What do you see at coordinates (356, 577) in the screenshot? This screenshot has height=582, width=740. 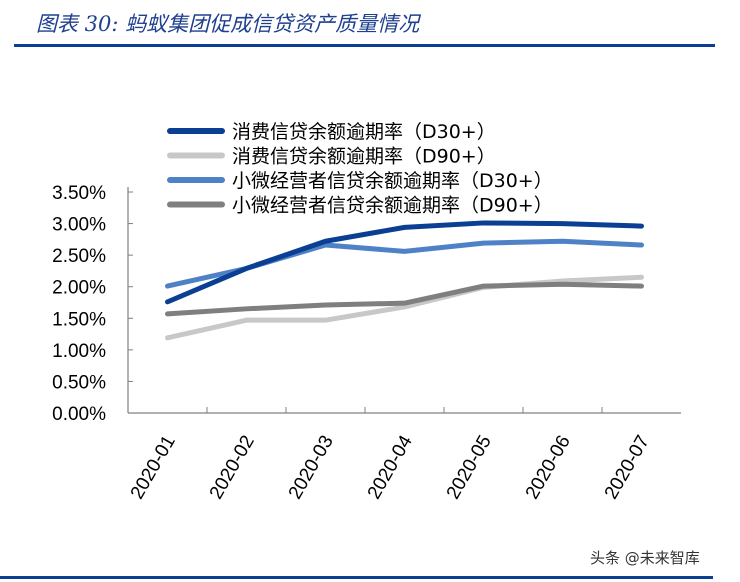 I see `bottom-rule` at bounding box center [356, 577].